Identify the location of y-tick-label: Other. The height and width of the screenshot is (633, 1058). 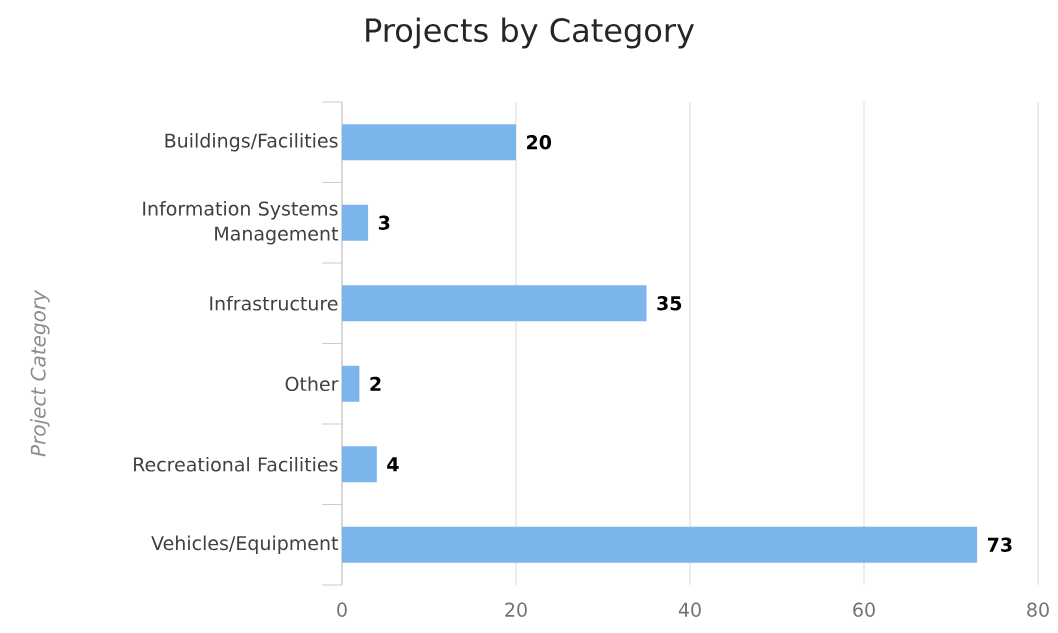
(312, 384).